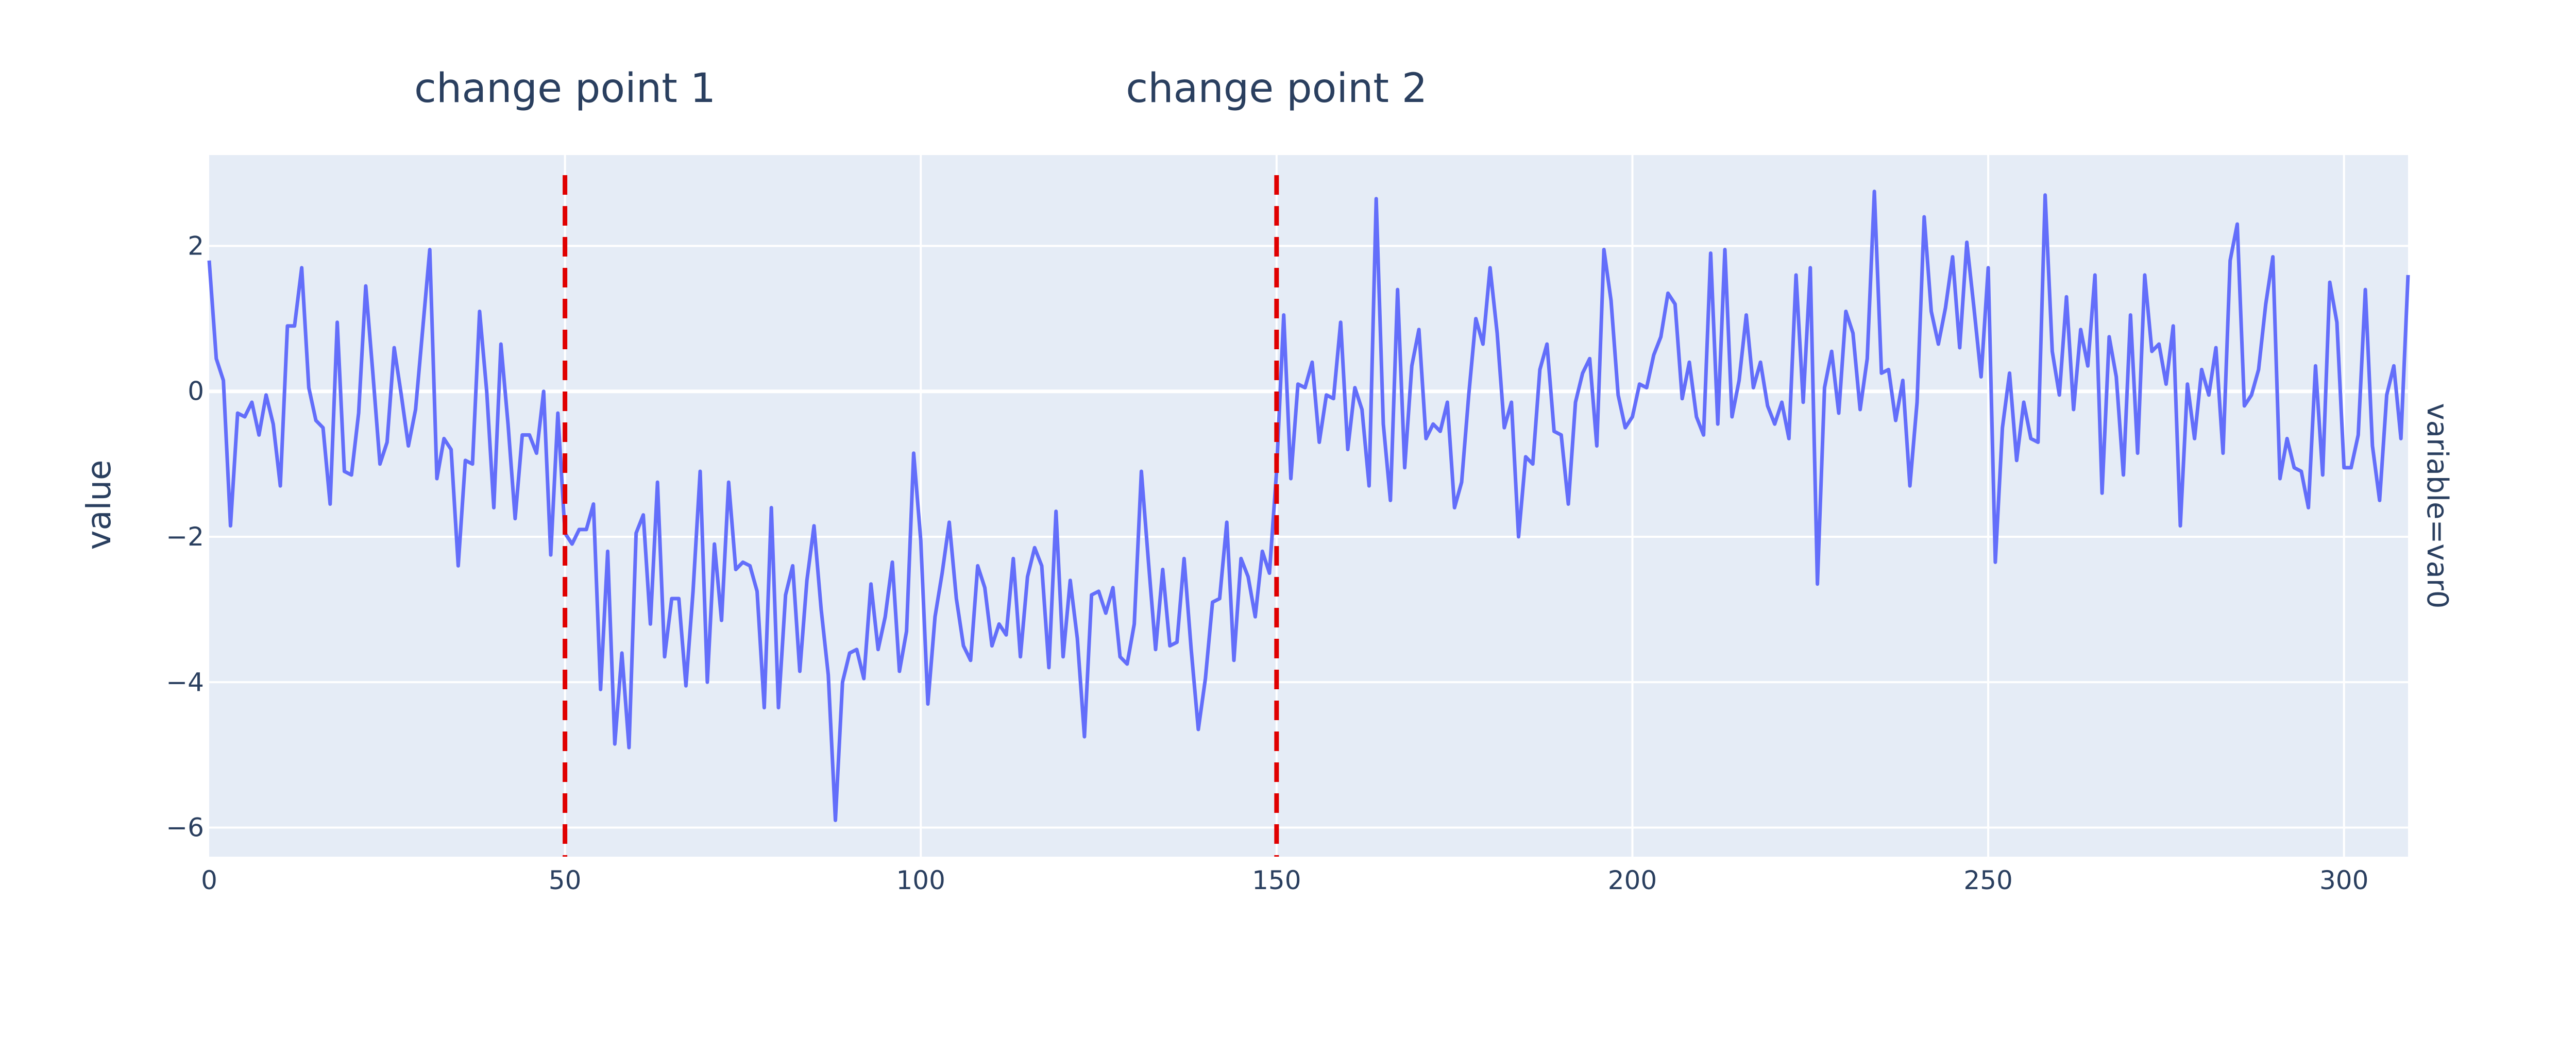  Describe the element at coordinates (209, 880) in the screenshot. I see `x-tick-label: 0` at that location.